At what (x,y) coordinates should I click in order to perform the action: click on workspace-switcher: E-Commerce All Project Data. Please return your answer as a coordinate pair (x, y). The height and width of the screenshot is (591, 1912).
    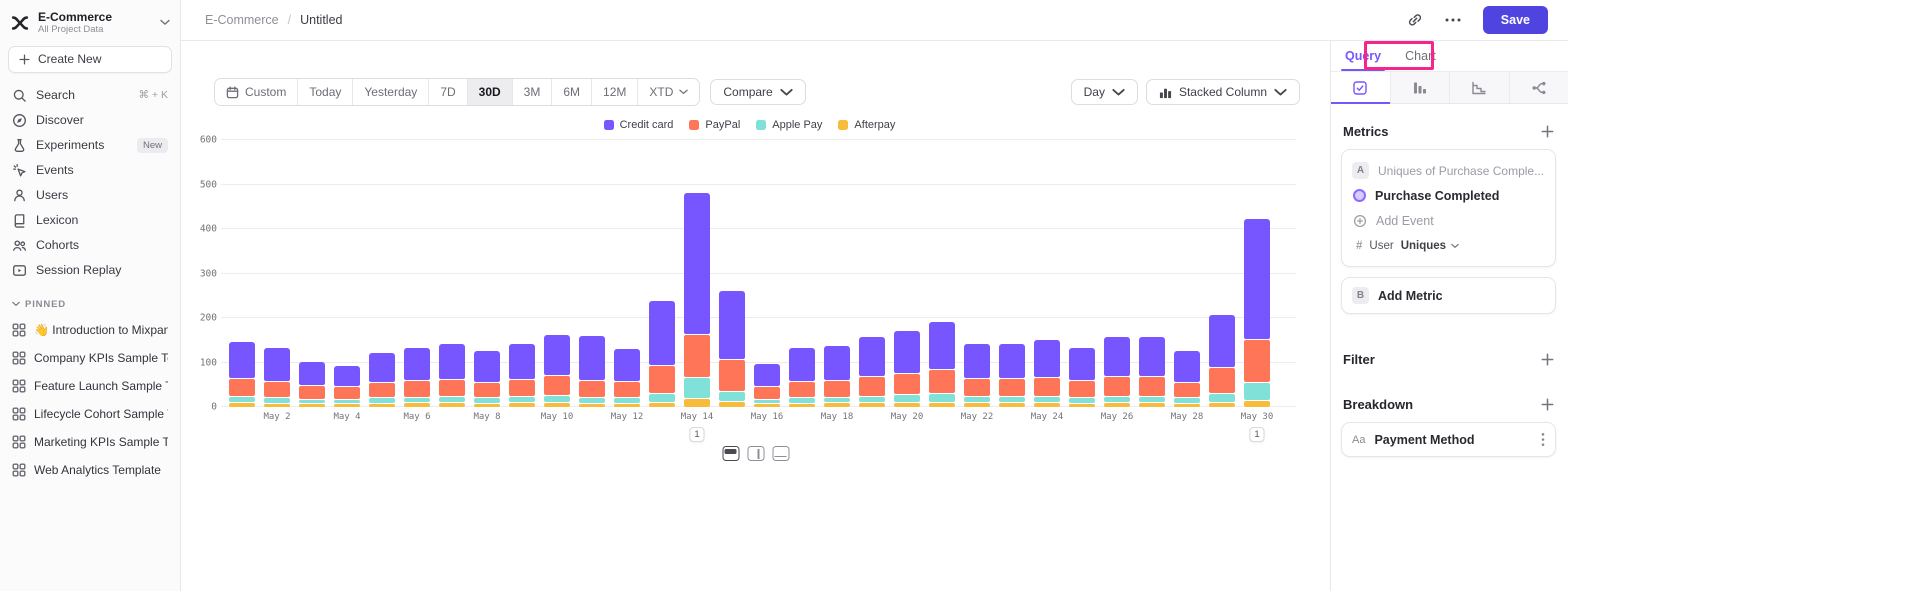
    Looking at the image, I should click on (90, 22).